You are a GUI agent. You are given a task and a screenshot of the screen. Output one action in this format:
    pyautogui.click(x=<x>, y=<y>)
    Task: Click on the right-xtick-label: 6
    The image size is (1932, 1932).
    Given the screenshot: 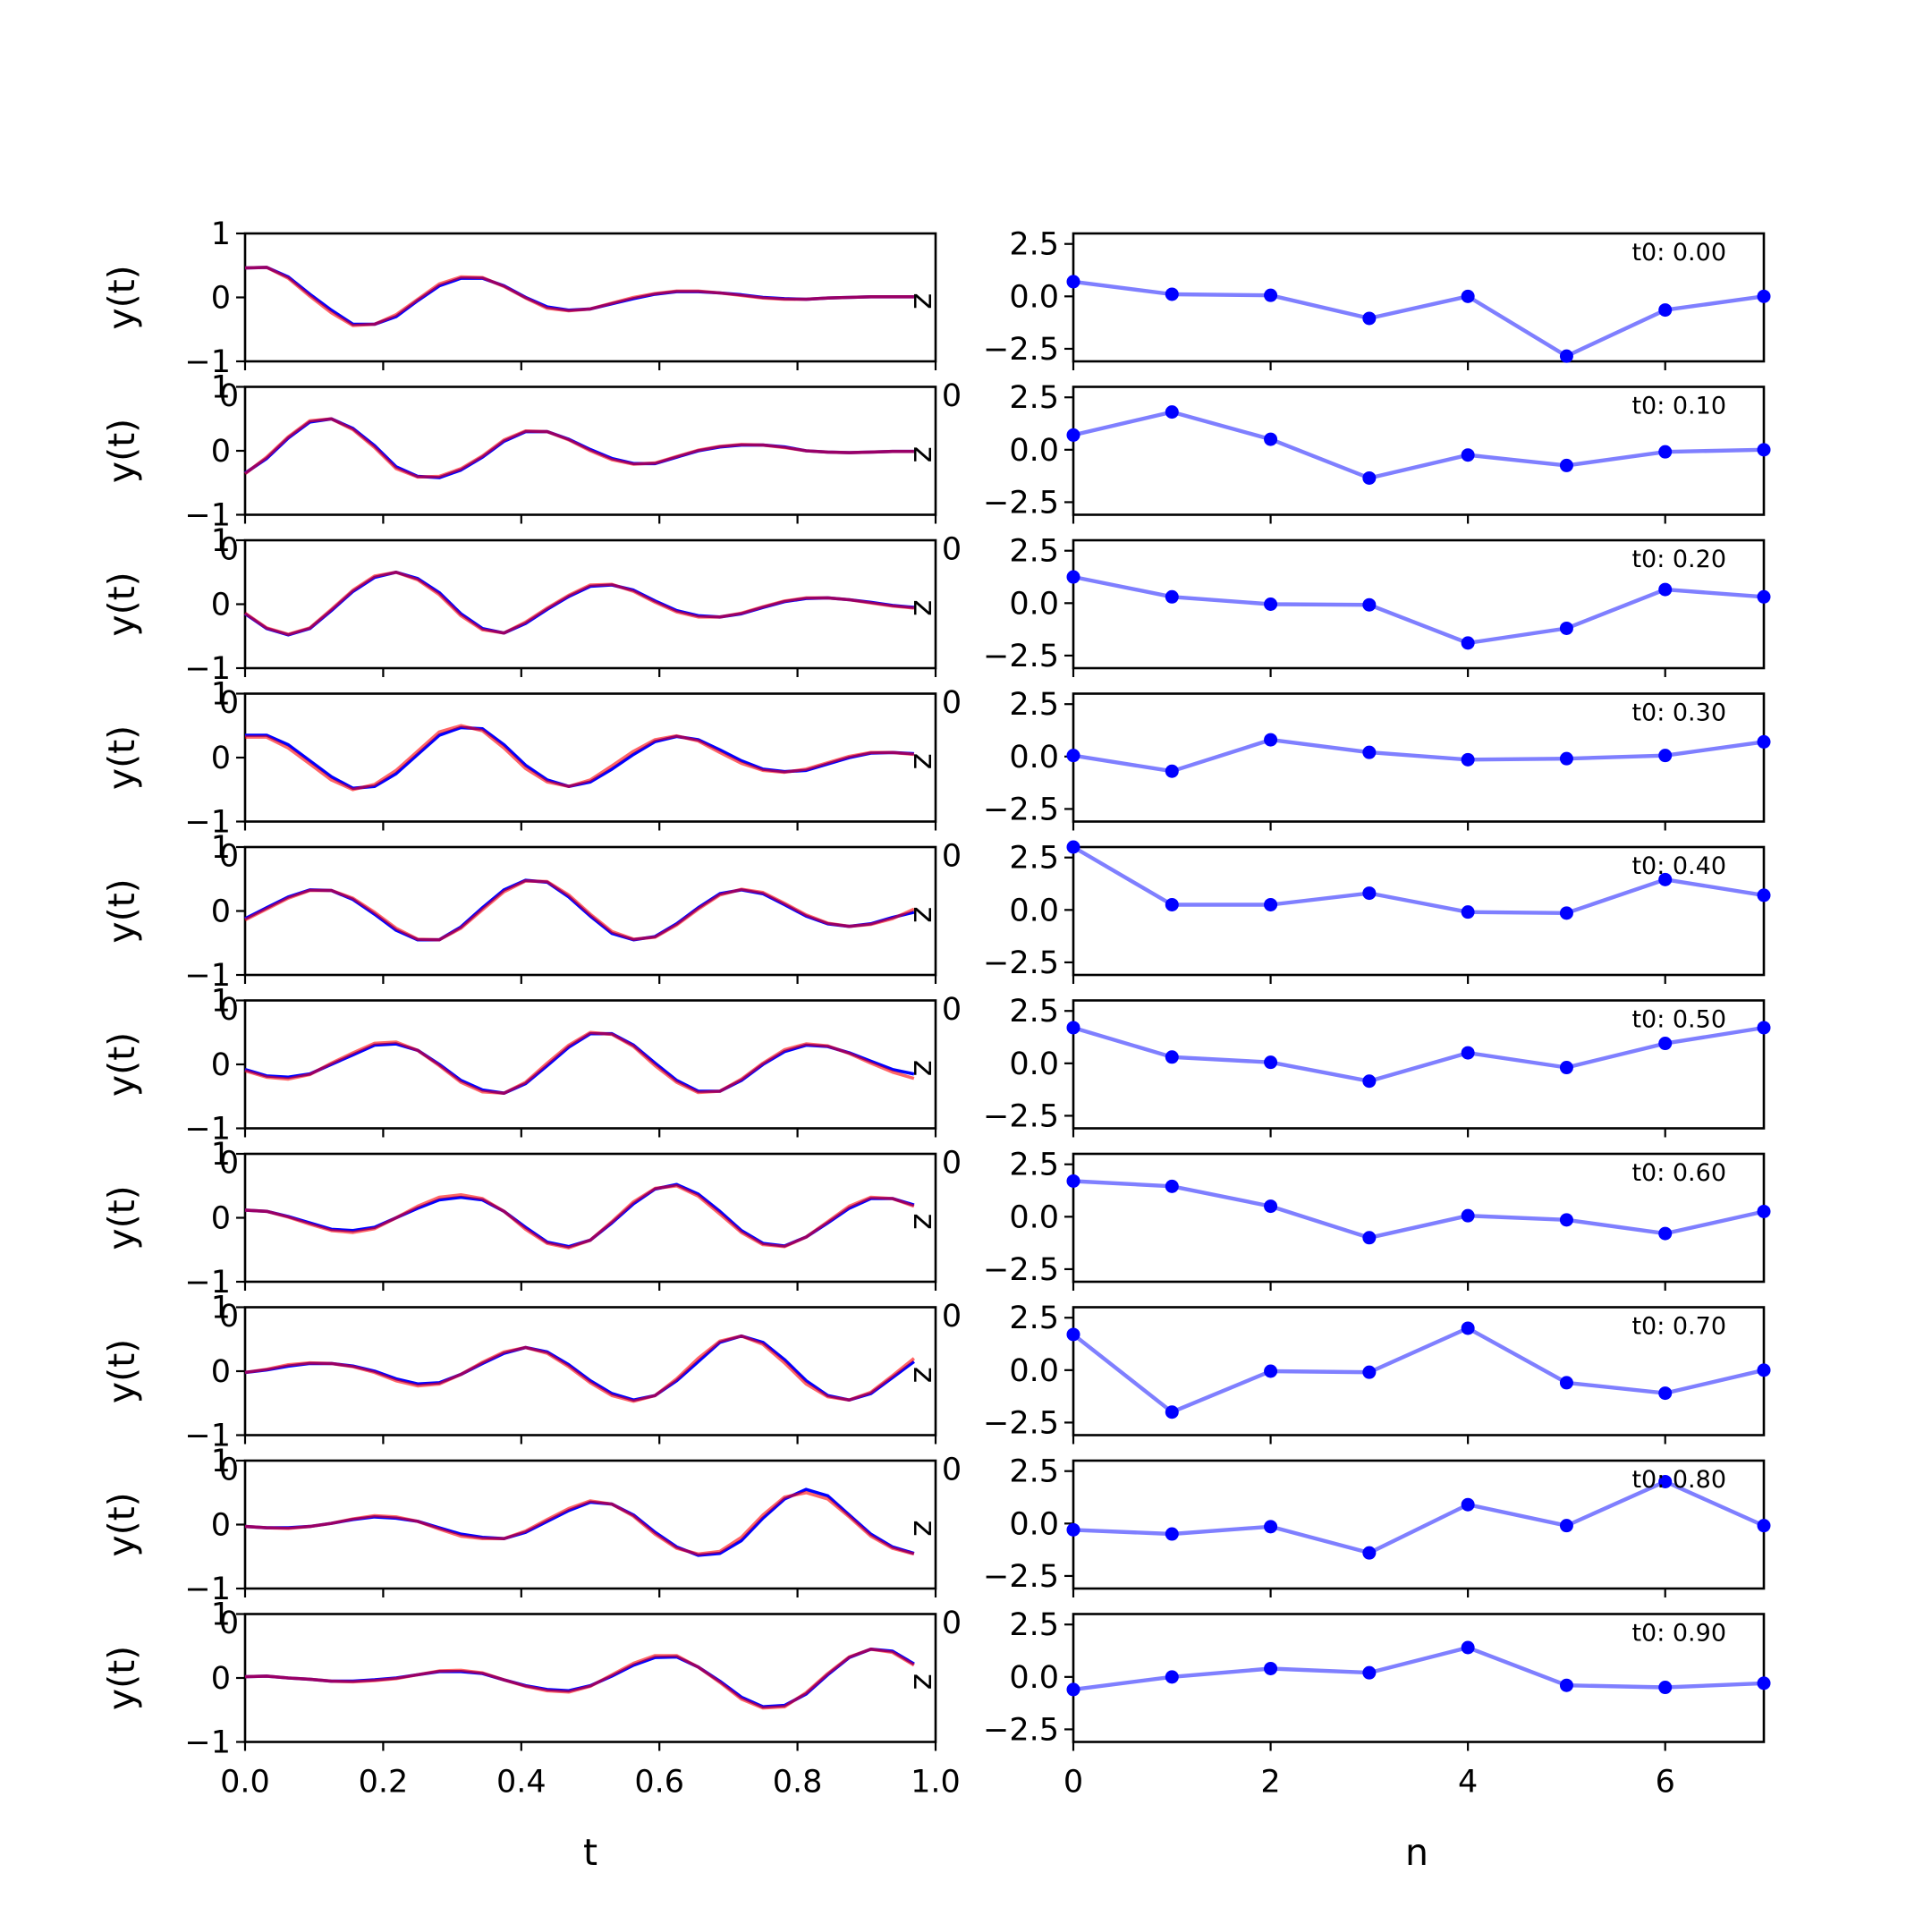 What is the action you would take?
    pyautogui.click(x=1665, y=1783)
    